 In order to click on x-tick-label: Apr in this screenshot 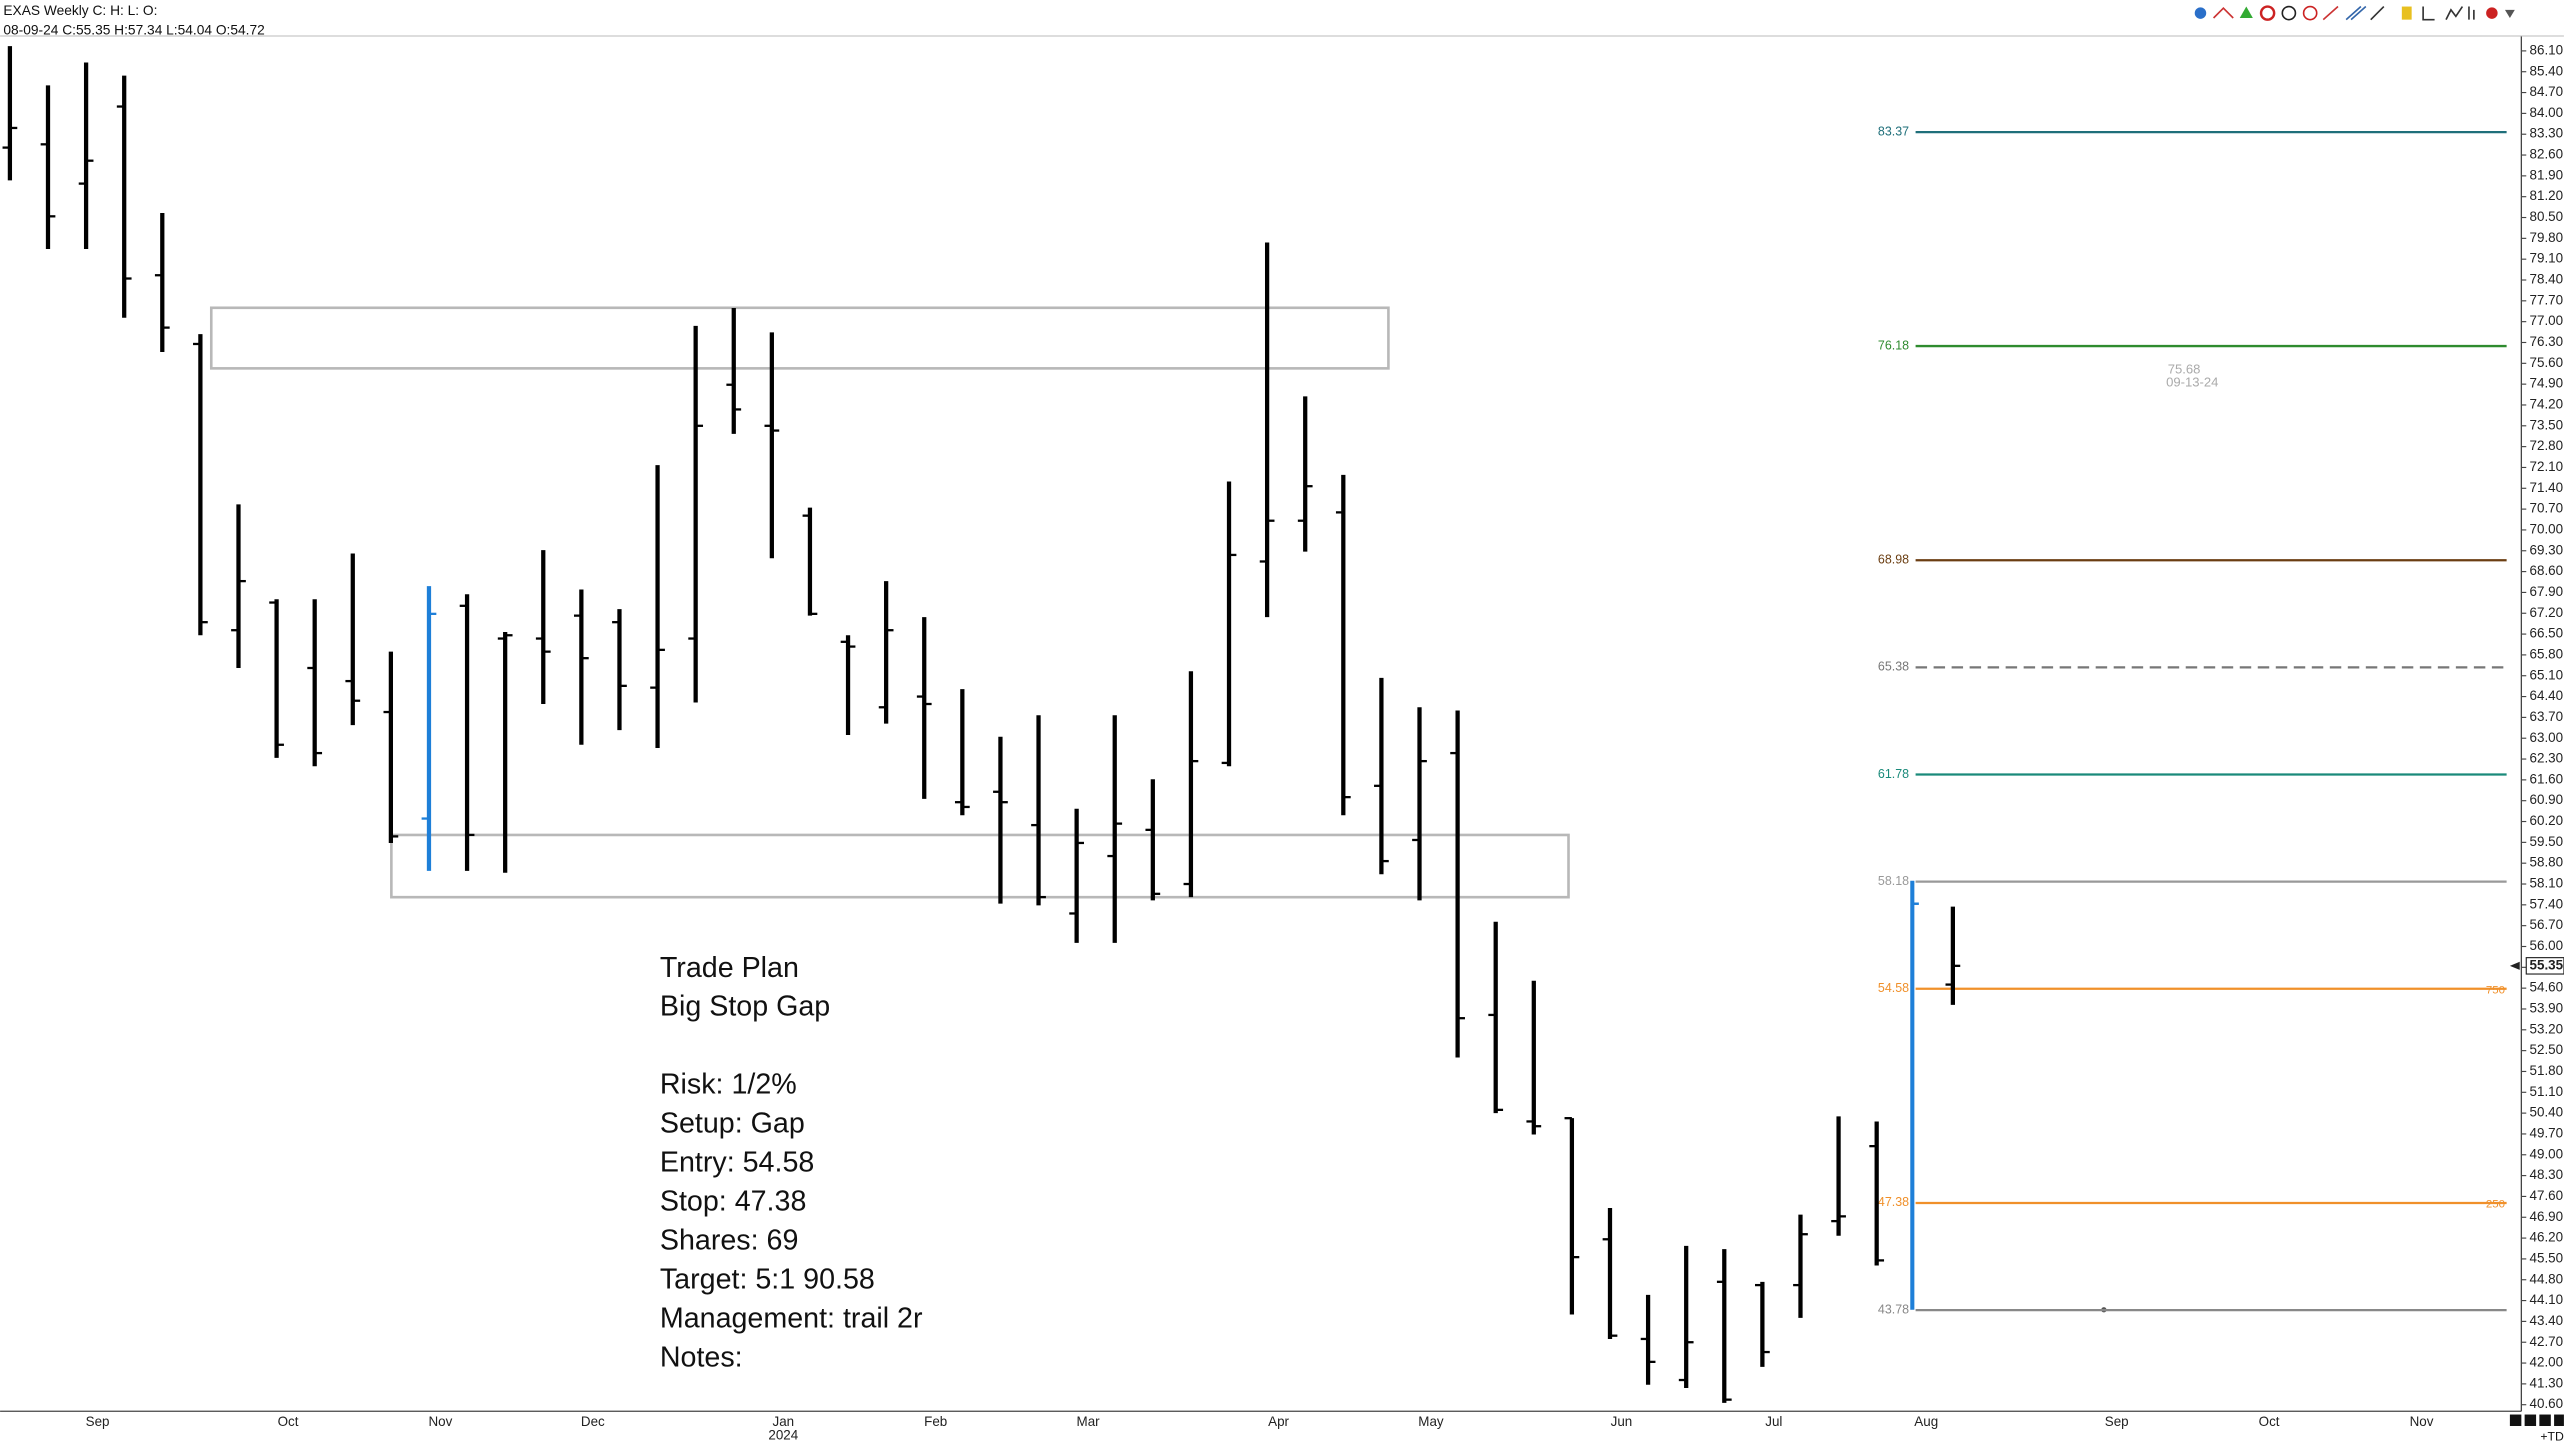, I will do `click(1278, 1421)`.